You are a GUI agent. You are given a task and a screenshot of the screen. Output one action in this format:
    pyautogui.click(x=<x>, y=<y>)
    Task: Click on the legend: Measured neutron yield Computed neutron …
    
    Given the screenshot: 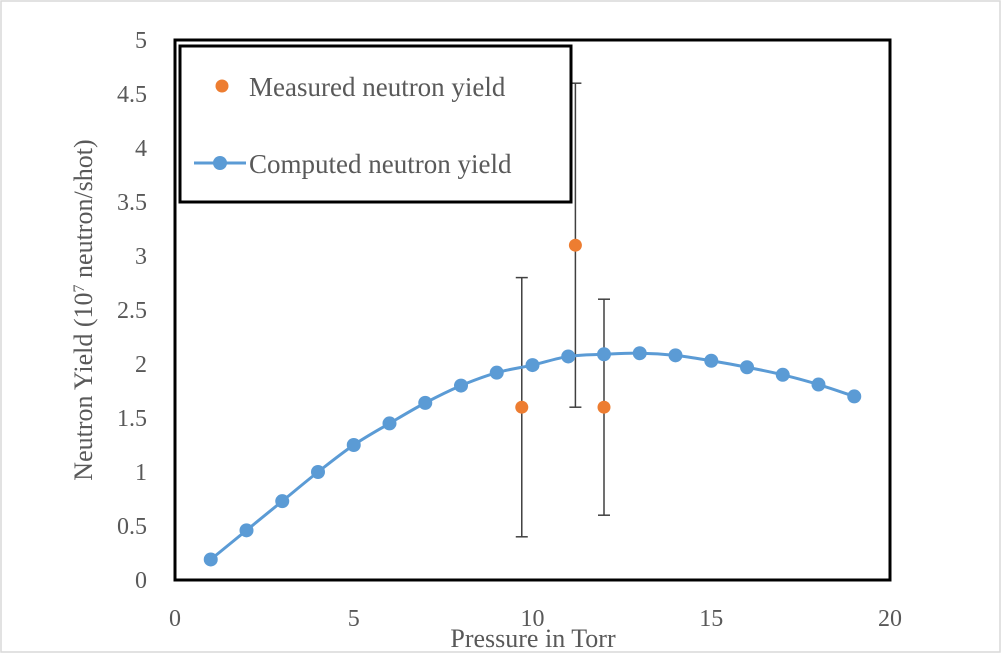 What is the action you would take?
    pyautogui.click(x=375, y=124)
    